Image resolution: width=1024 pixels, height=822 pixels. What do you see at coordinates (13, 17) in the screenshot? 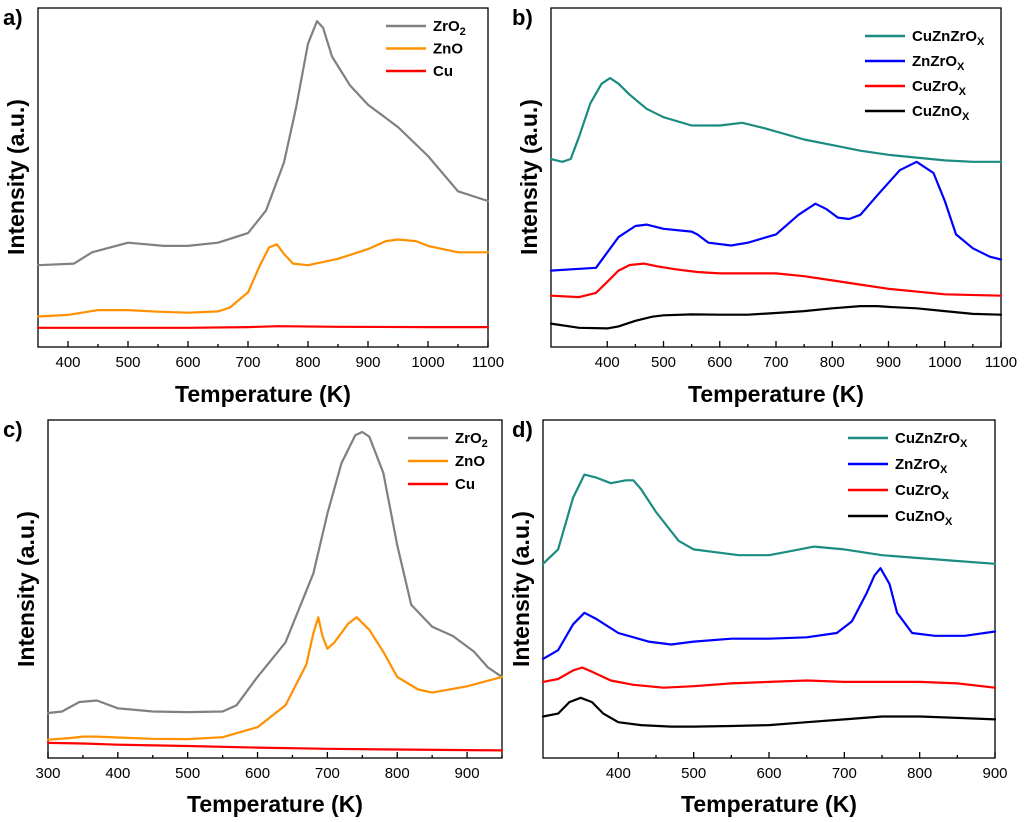
I see `panel-label: a)` at bounding box center [13, 17].